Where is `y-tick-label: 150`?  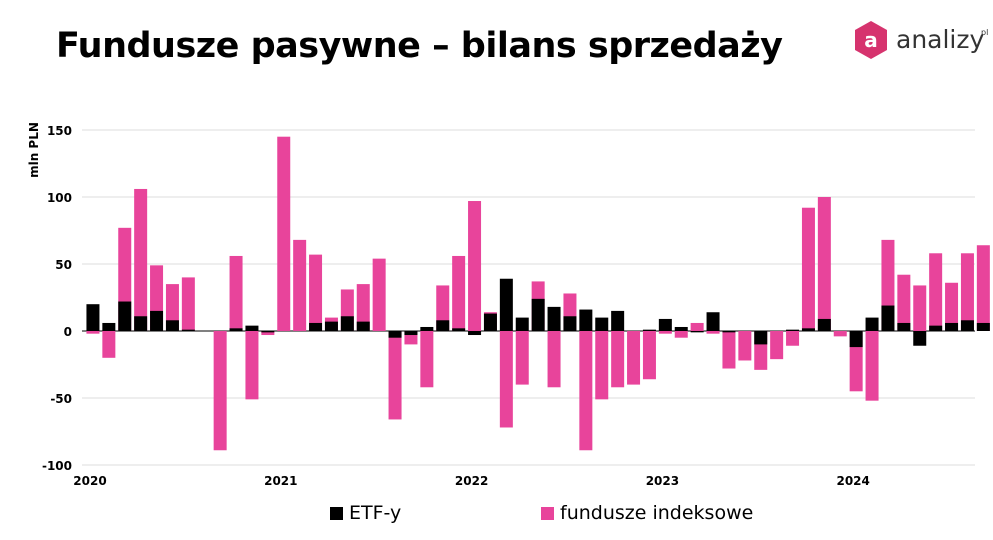
y-tick-label: 150 is located at coordinates (59, 131).